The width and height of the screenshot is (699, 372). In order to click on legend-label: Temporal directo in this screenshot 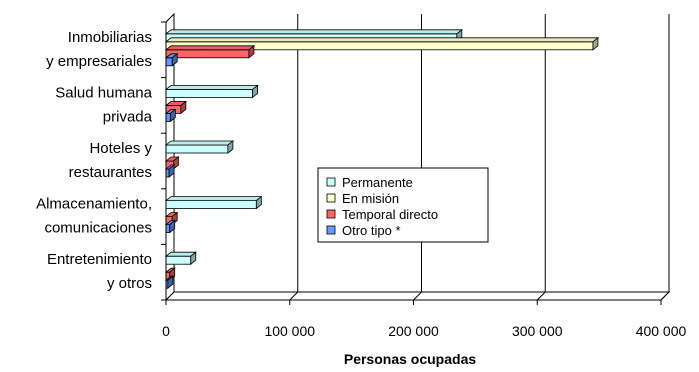, I will do `click(390, 214)`.